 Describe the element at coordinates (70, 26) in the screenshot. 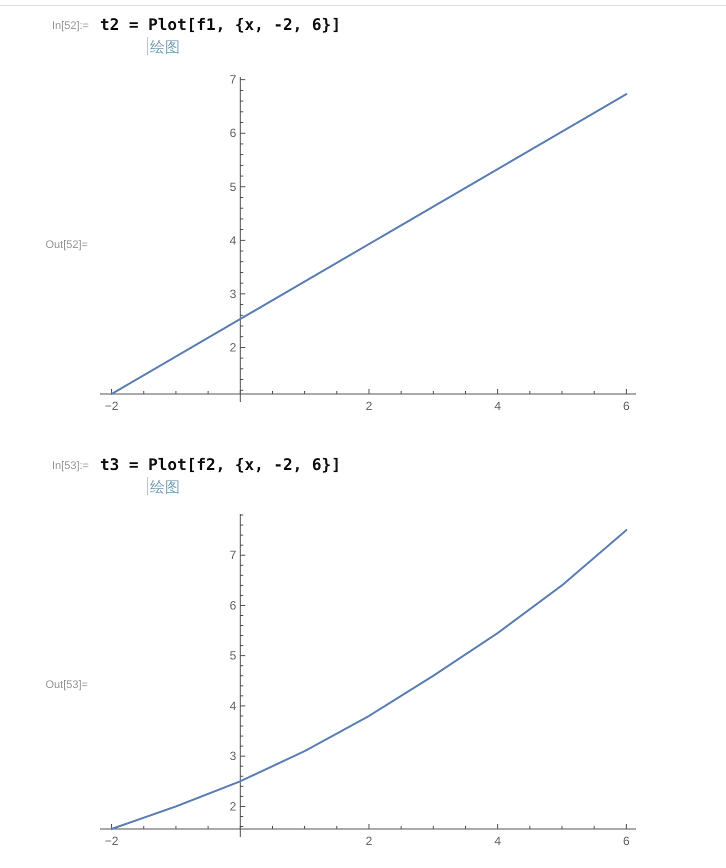

I see `text: In[52]:=` at that location.